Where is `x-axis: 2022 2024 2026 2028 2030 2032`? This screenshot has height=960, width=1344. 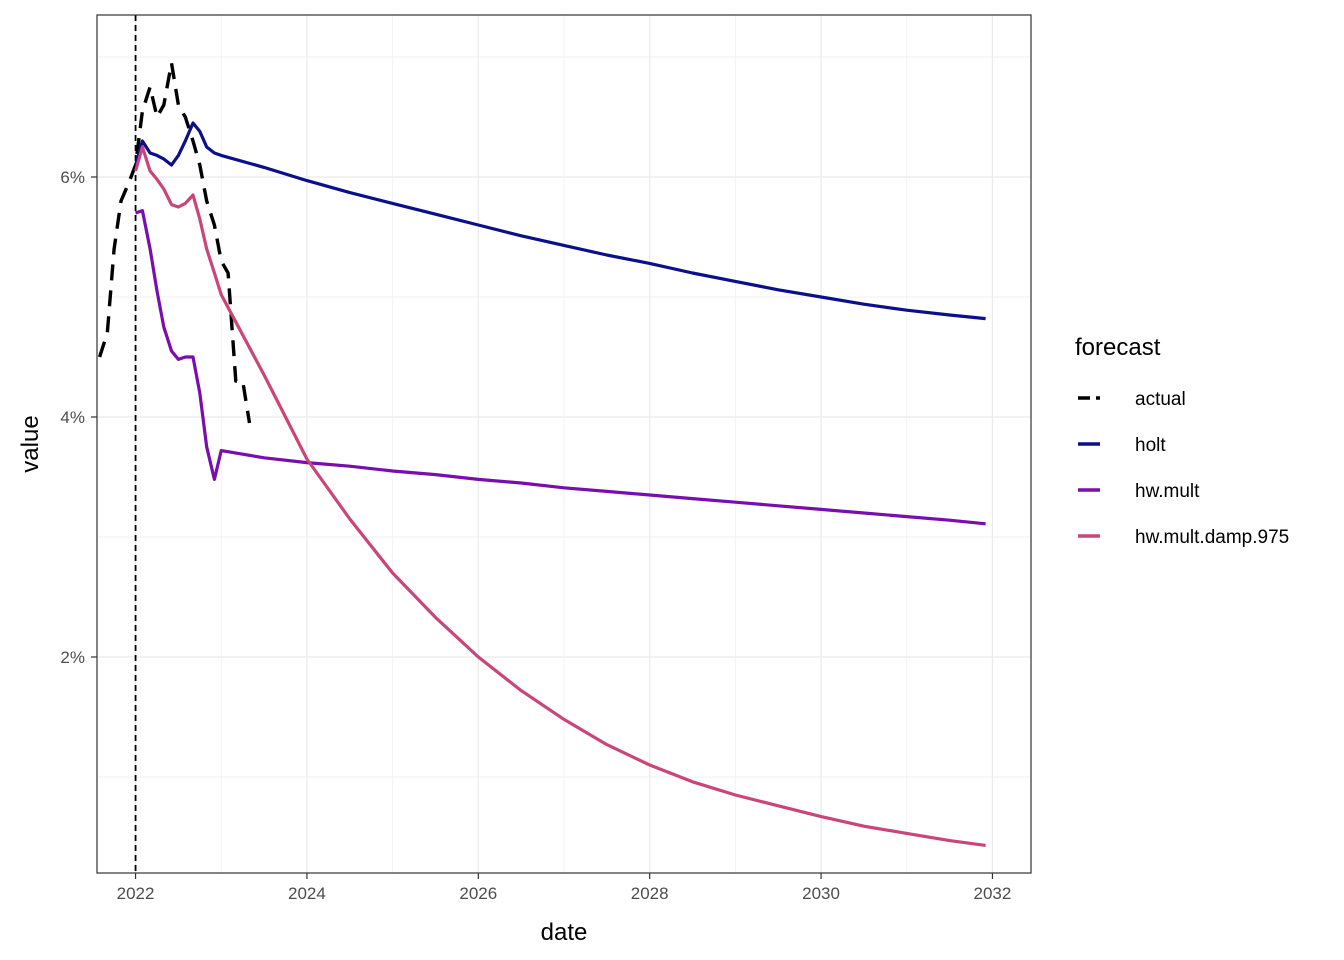 x-axis: 2022 2024 2026 2028 2030 2032 is located at coordinates (564, 888).